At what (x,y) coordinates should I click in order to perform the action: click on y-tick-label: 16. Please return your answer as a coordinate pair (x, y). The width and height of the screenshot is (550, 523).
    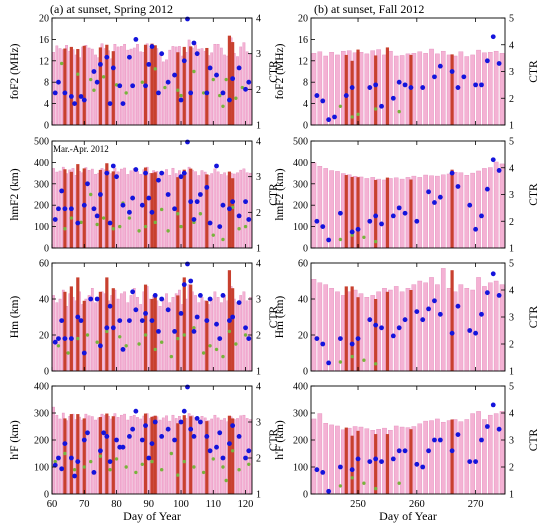
    Looking at the image, I should click on (44, 40).